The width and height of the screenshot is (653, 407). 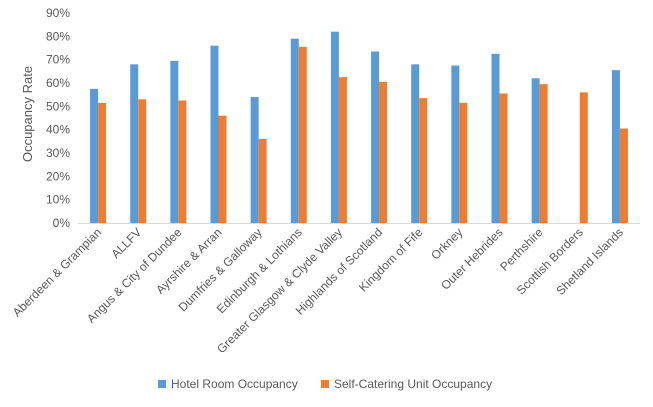 What do you see at coordinates (58, 60) in the screenshot?
I see `y-tick-label: 70%` at bounding box center [58, 60].